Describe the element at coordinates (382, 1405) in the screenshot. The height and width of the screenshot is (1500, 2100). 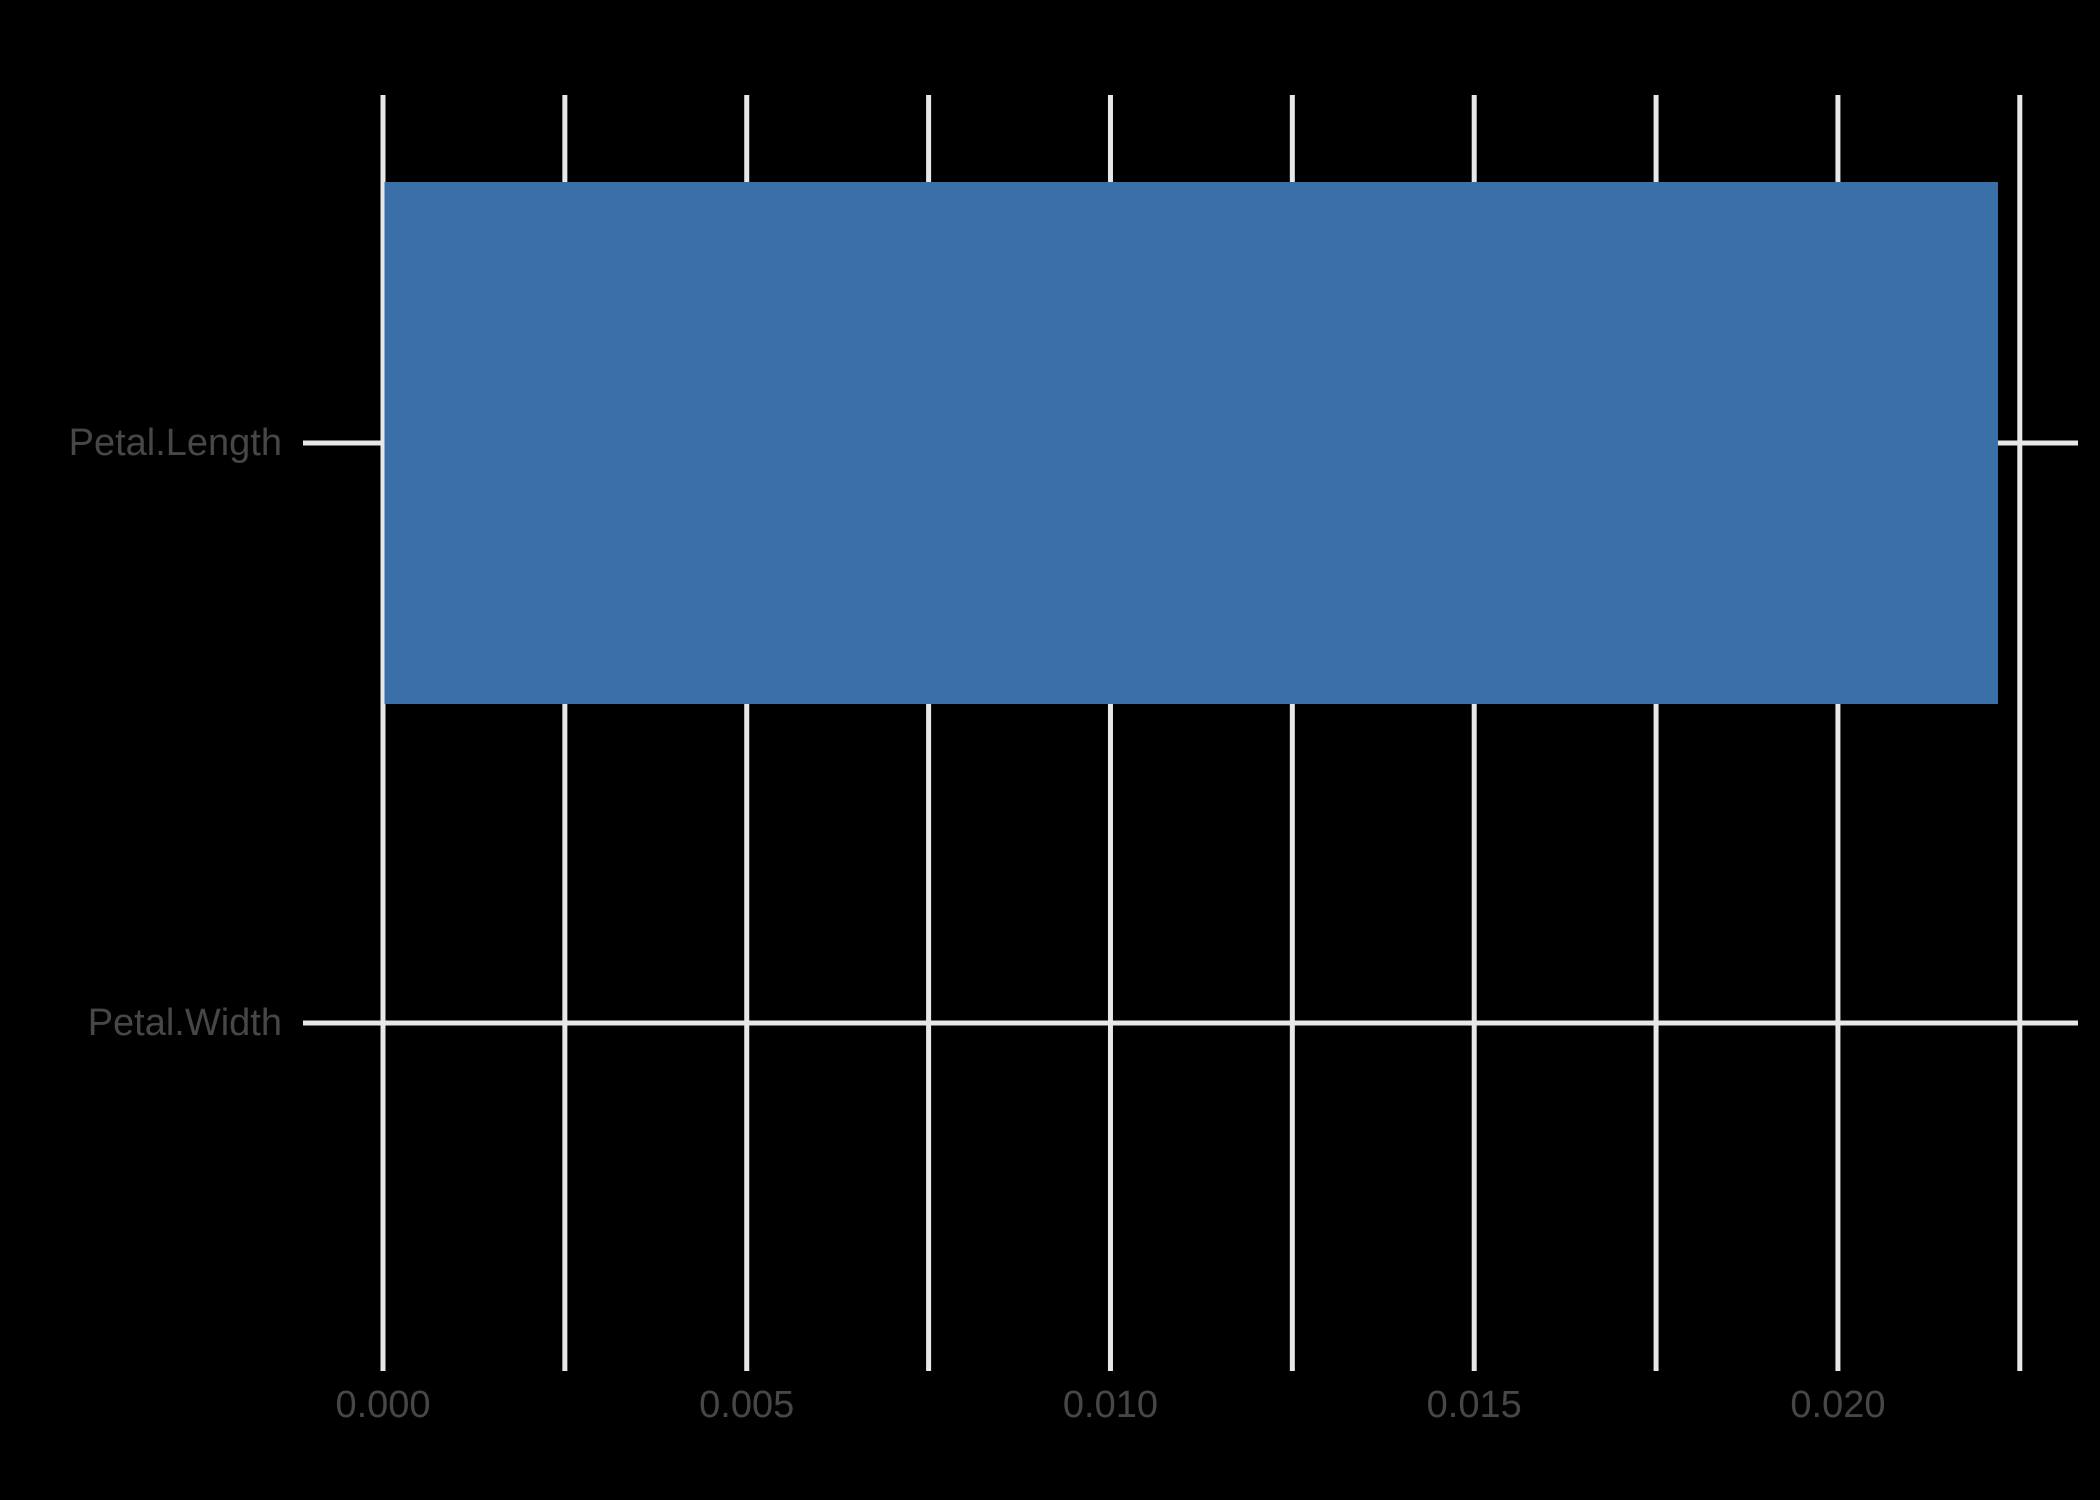
I see `x-tick-label: 0.000` at that location.